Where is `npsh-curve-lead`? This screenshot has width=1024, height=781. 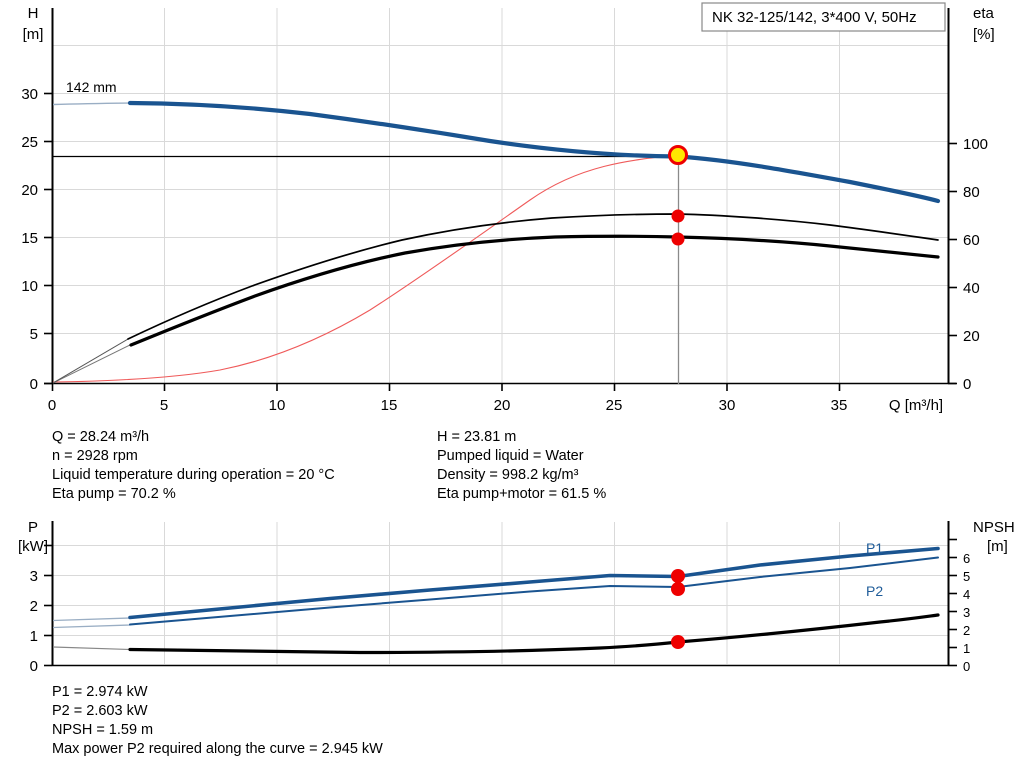 npsh-curve-lead is located at coordinates (91, 648).